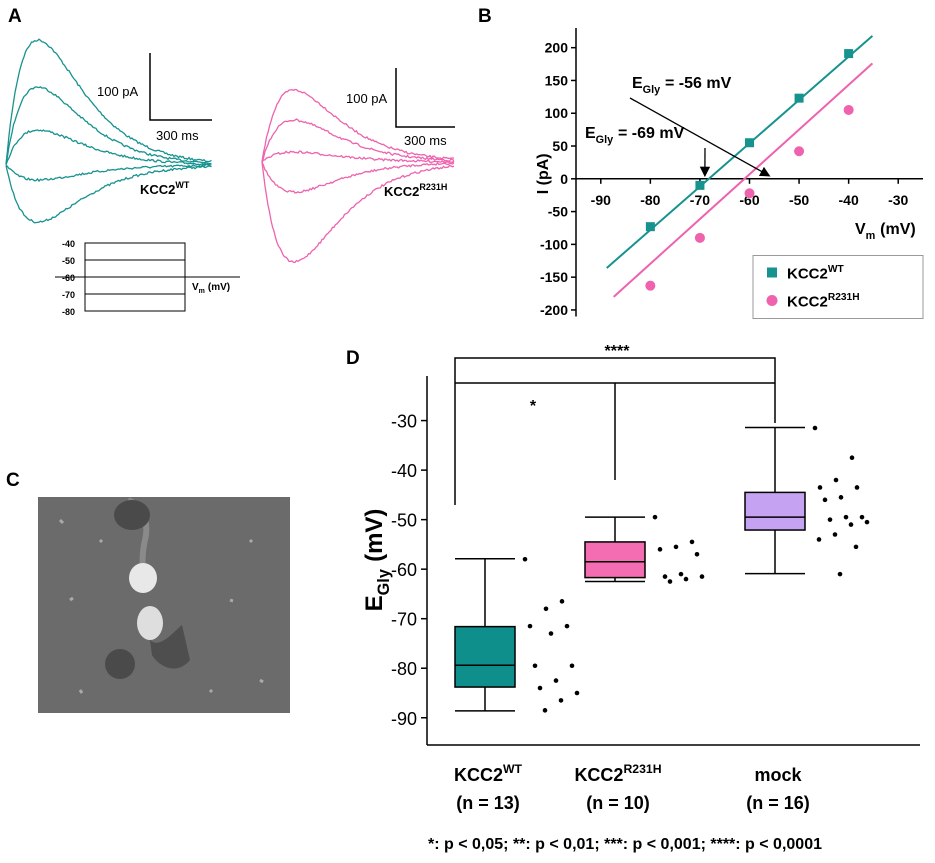  What do you see at coordinates (554, 244) in the screenshot?
I see `y-tick-label: -100` at bounding box center [554, 244].